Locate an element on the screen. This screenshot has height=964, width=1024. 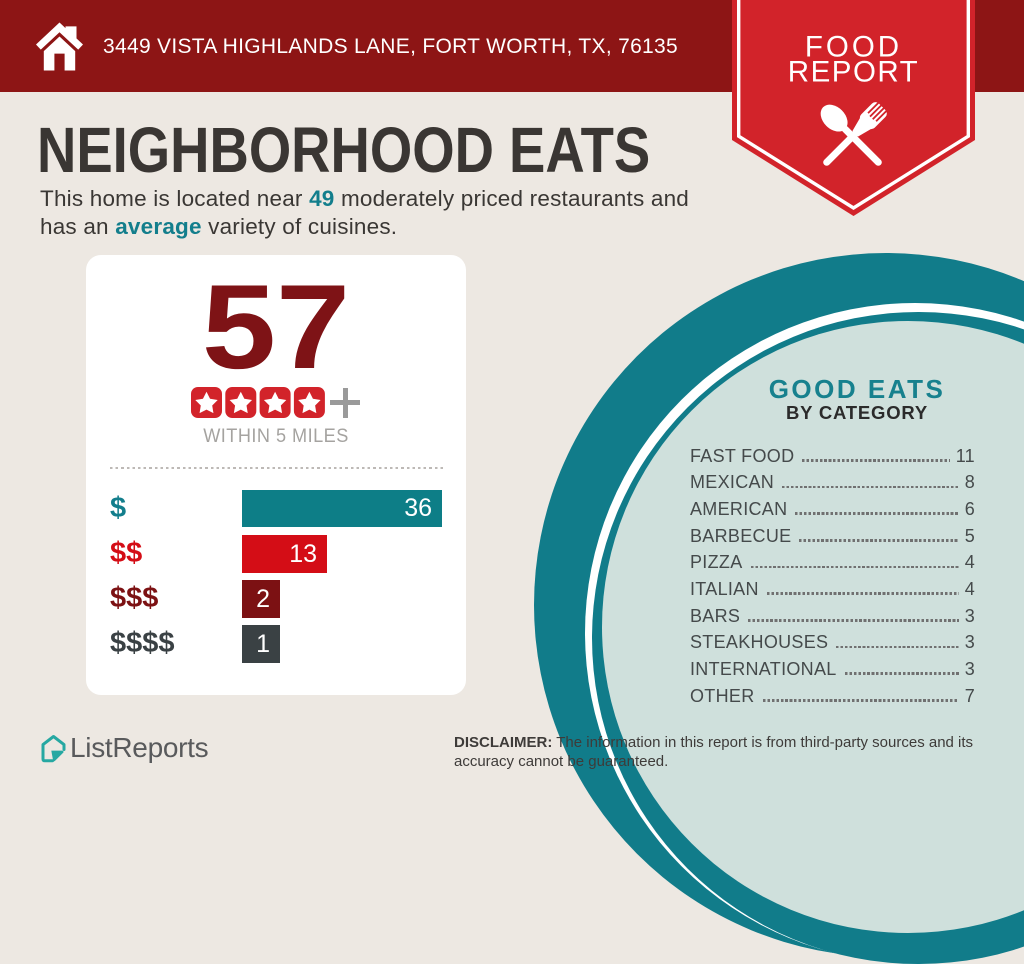
svg-text: REPORT is located at coordinates (853, 72).